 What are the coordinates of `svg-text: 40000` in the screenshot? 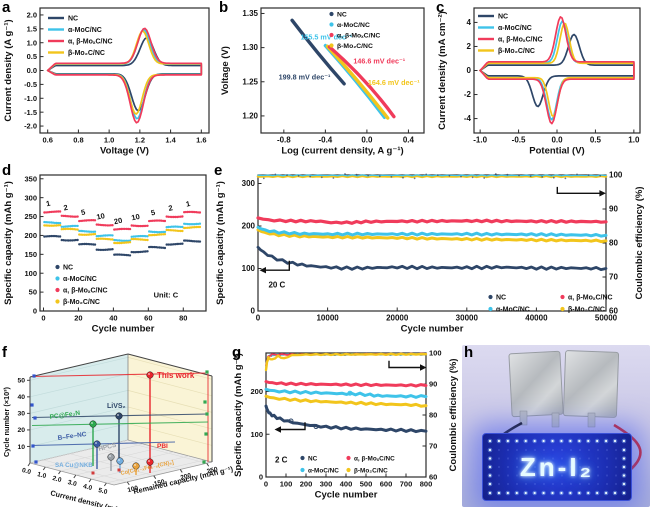 It's located at (536, 318).